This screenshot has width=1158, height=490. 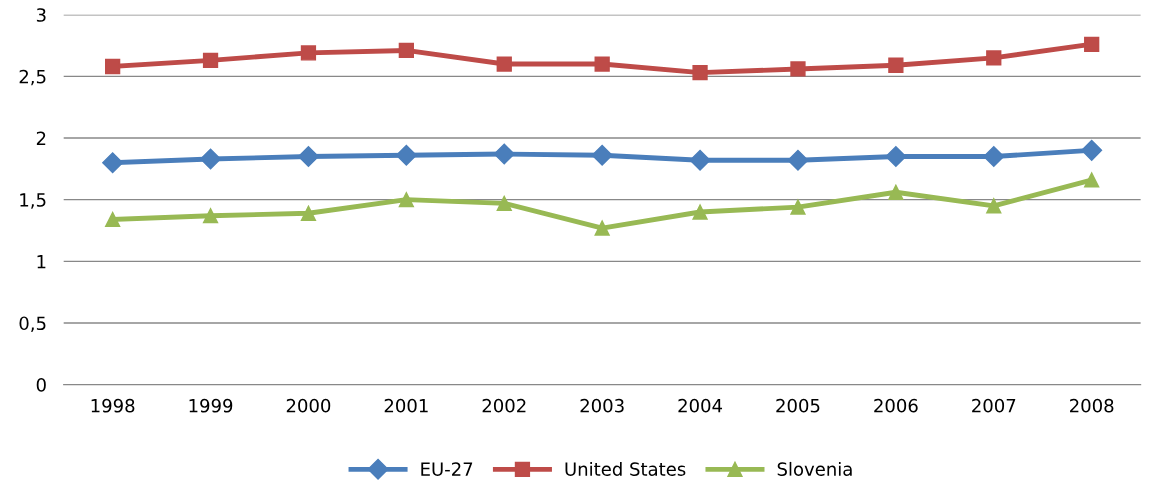 I want to click on x-tick-label: 2002, so click(x=504, y=405).